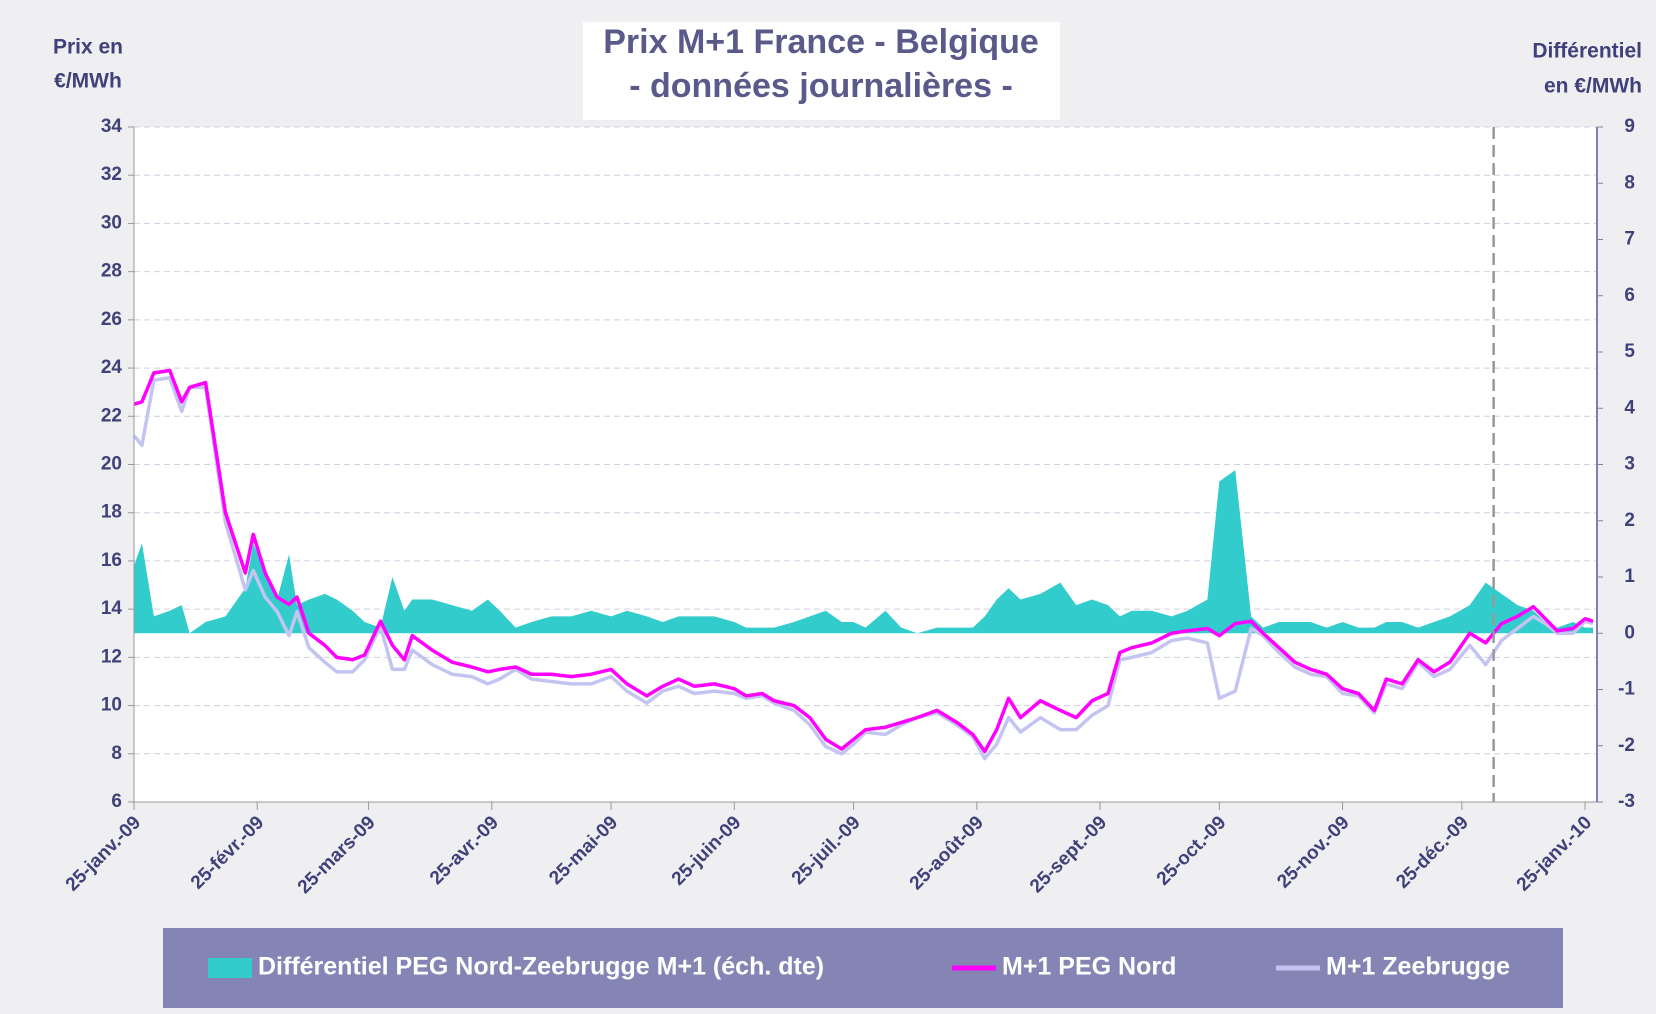  What do you see at coordinates (88, 47) in the screenshot?
I see `y-axis-label: Prix en` at bounding box center [88, 47].